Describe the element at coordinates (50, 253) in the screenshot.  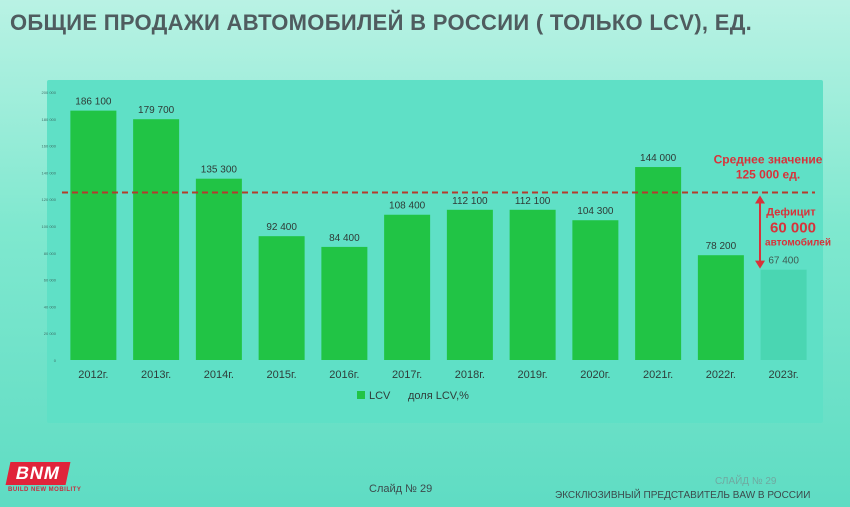
I see `y-tick-label: 80 000` at that location.